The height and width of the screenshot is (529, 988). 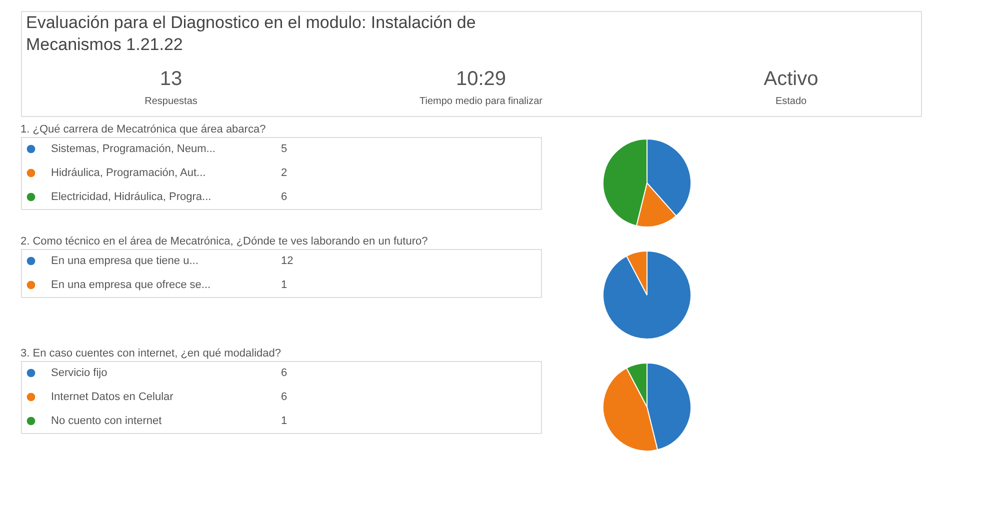 What do you see at coordinates (647, 295) in the screenshot?
I see `pie-slice` at bounding box center [647, 295].